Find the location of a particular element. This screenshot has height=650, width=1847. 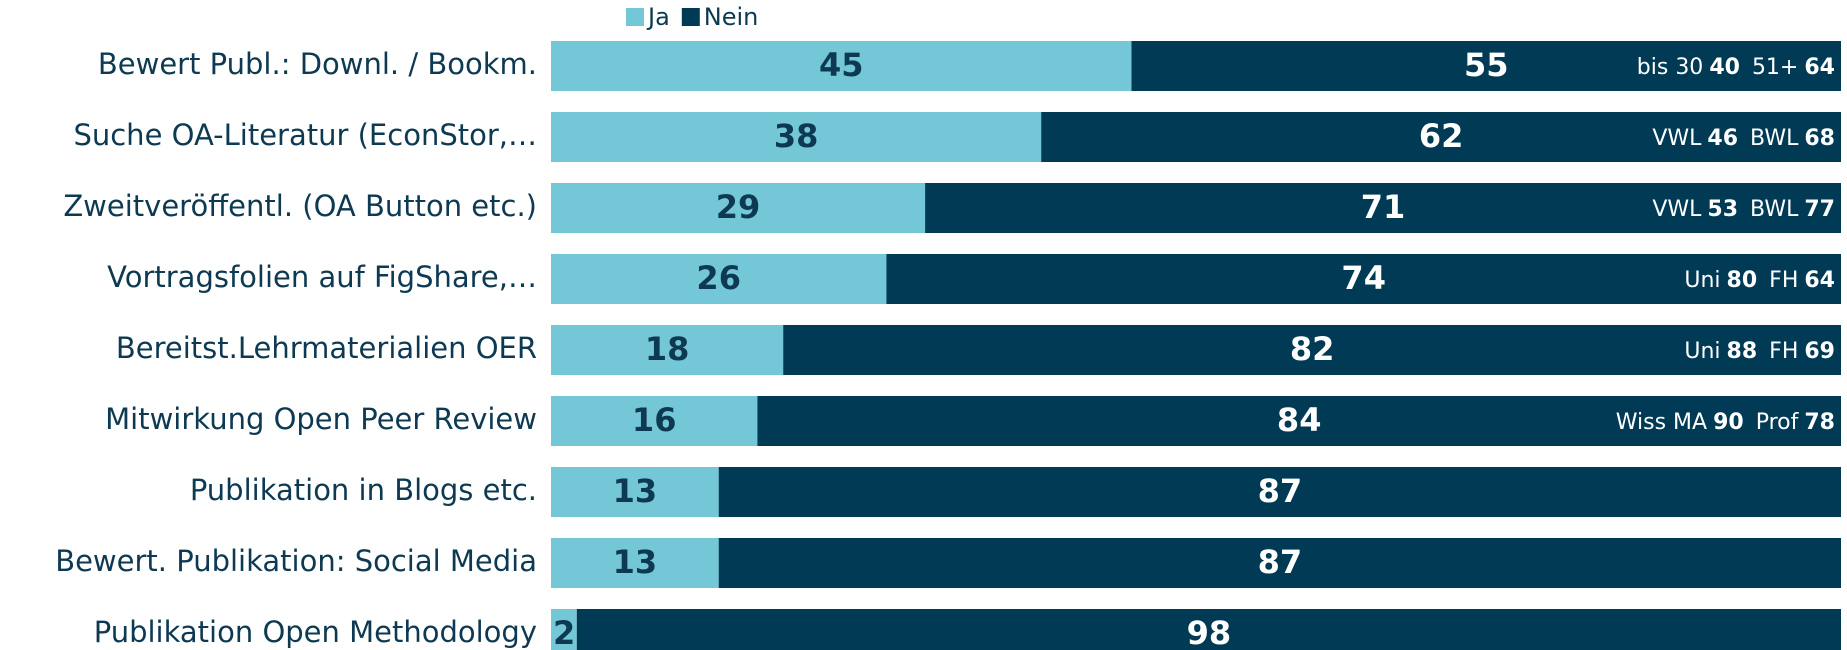

legend-label: Nein is located at coordinates (731, 17).